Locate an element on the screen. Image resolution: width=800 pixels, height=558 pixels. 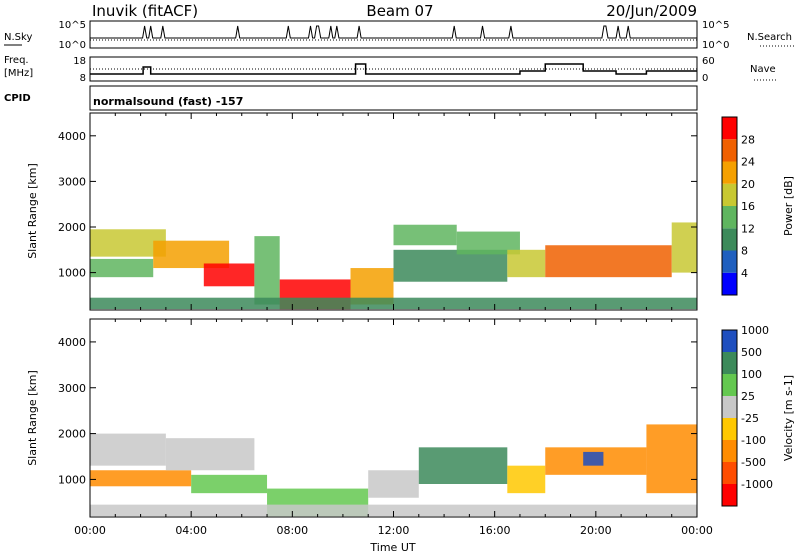
noise-left-tick-bottom: 10^0 is located at coordinates (72, 45).